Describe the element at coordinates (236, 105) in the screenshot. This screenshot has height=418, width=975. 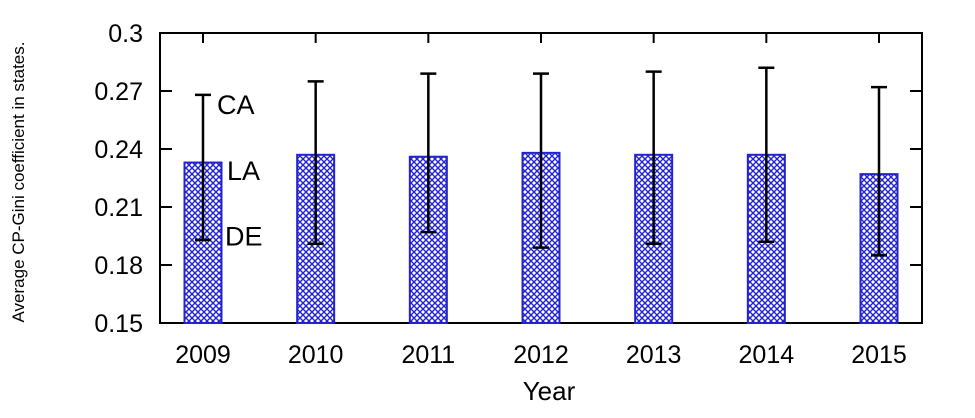
I see `annotation-ca: CA` at that location.